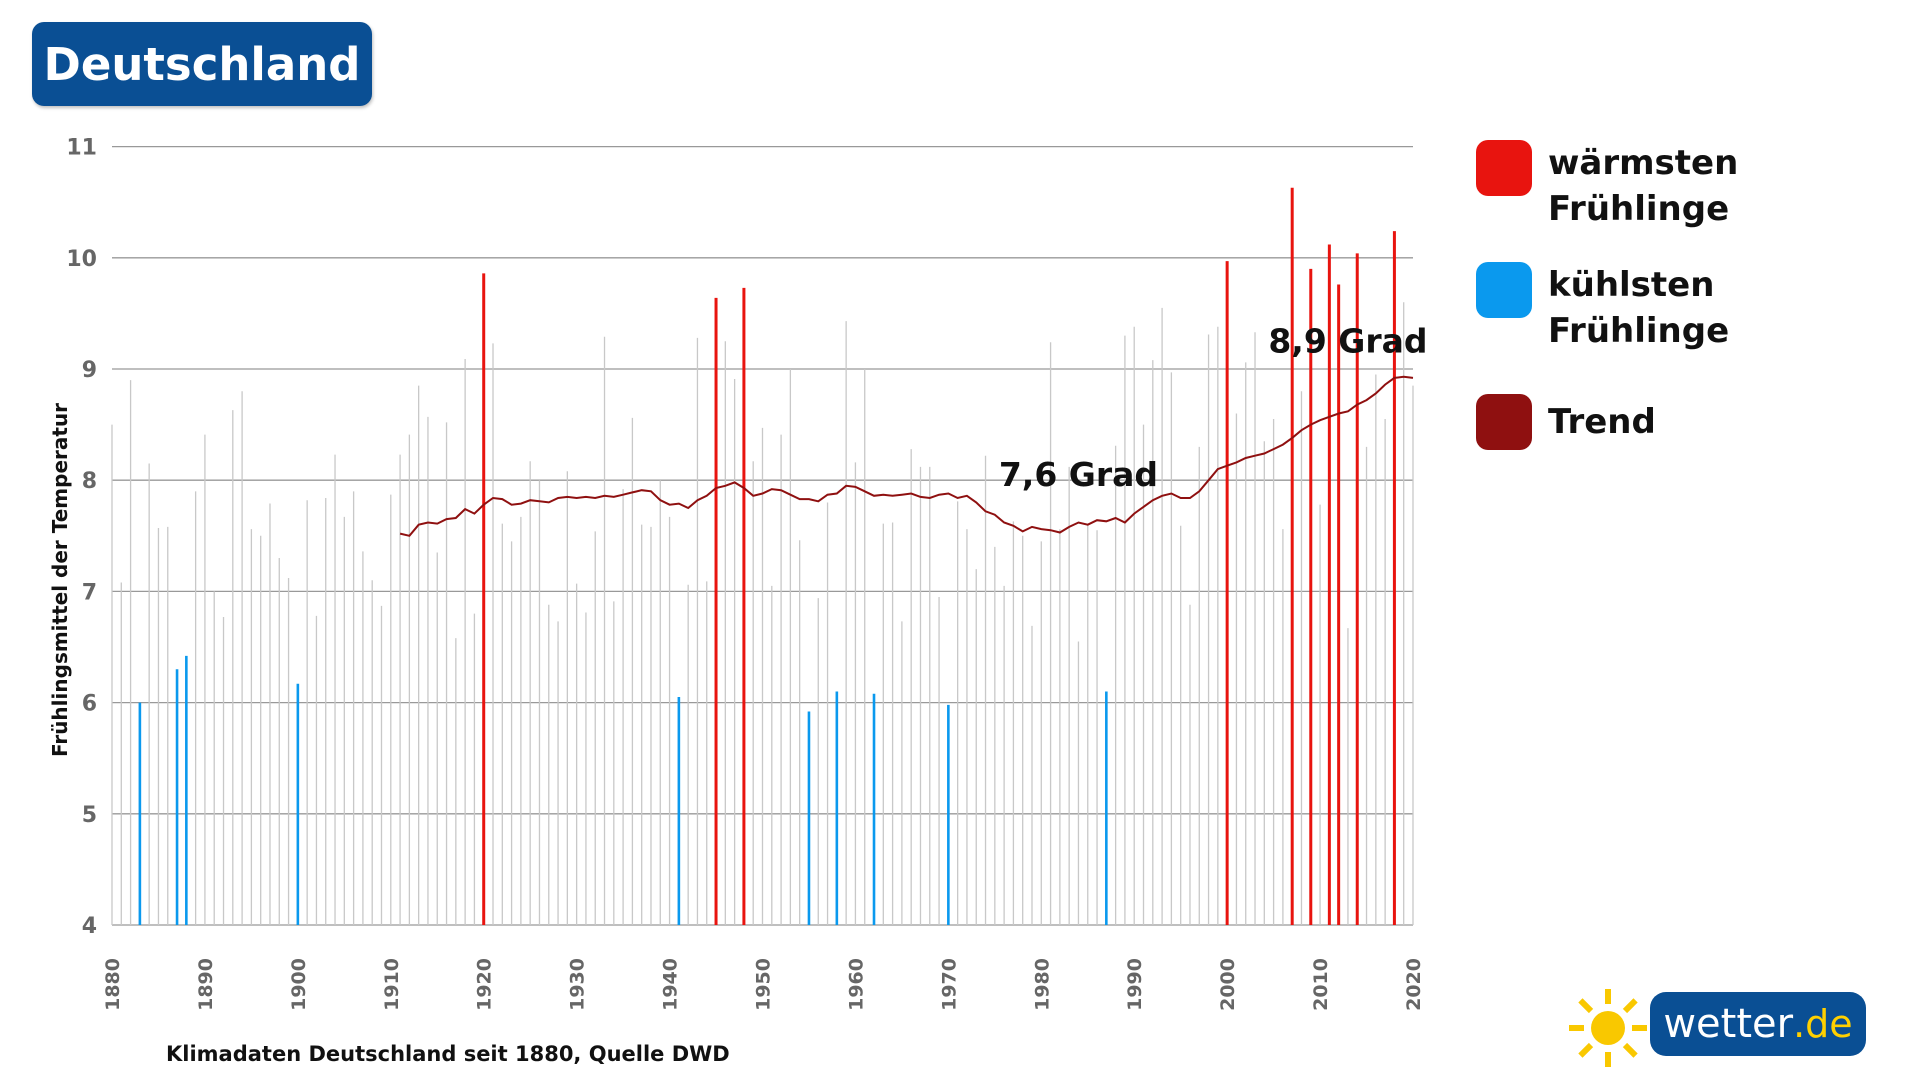 The width and height of the screenshot is (1918, 1079). Describe the element at coordinates (206, 984) in the screenshot. I see `x-tick-label: 1890` at that location.